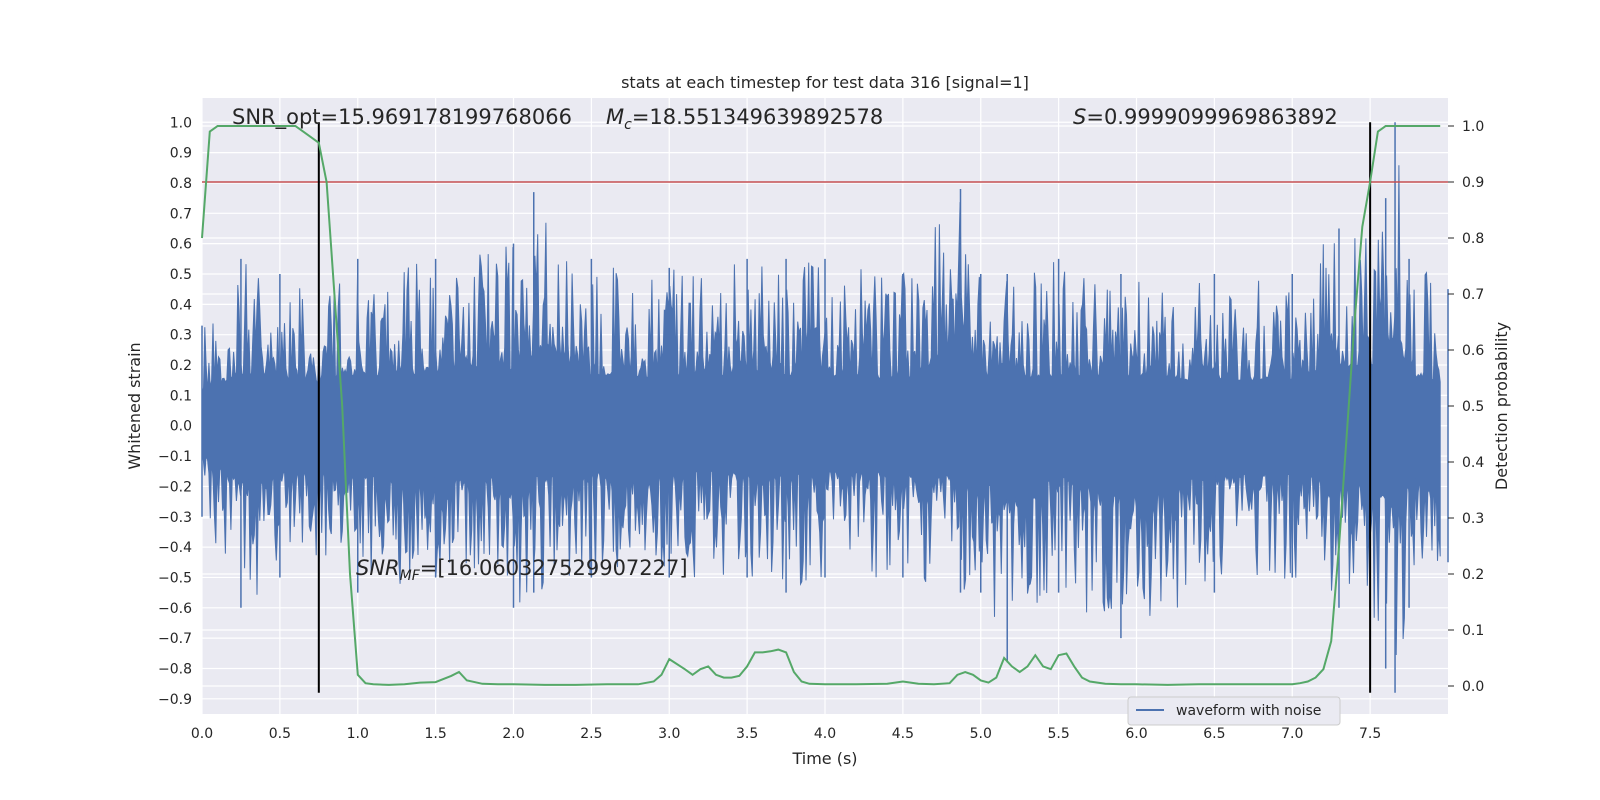 This screenshot has height=800, width=1600. Describe the element at coordinates (175, 669) in the screenshot. I see `y-tick-label-18: −0.8` at that location.